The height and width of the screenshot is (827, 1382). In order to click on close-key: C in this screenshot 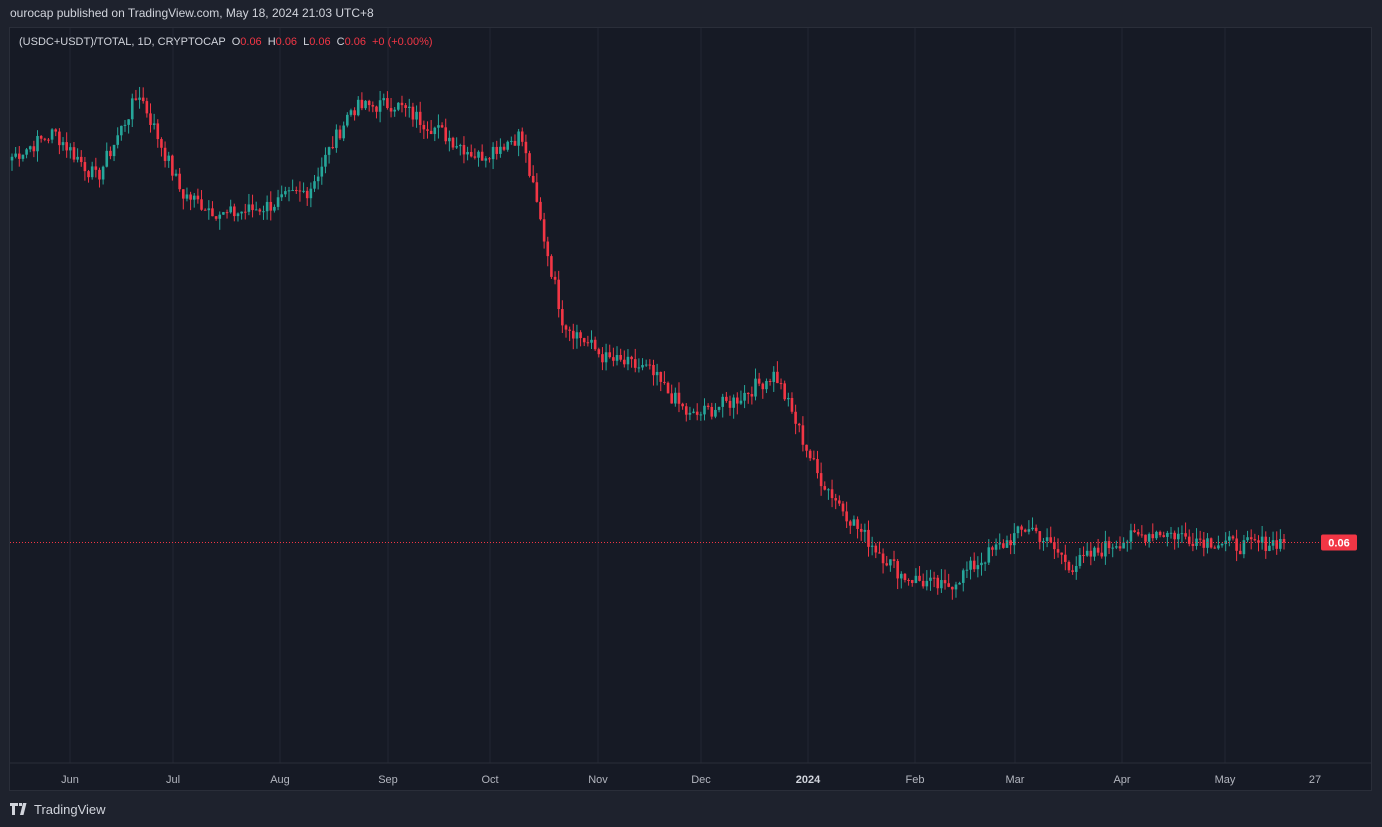, I will do `click(340, 42)`.